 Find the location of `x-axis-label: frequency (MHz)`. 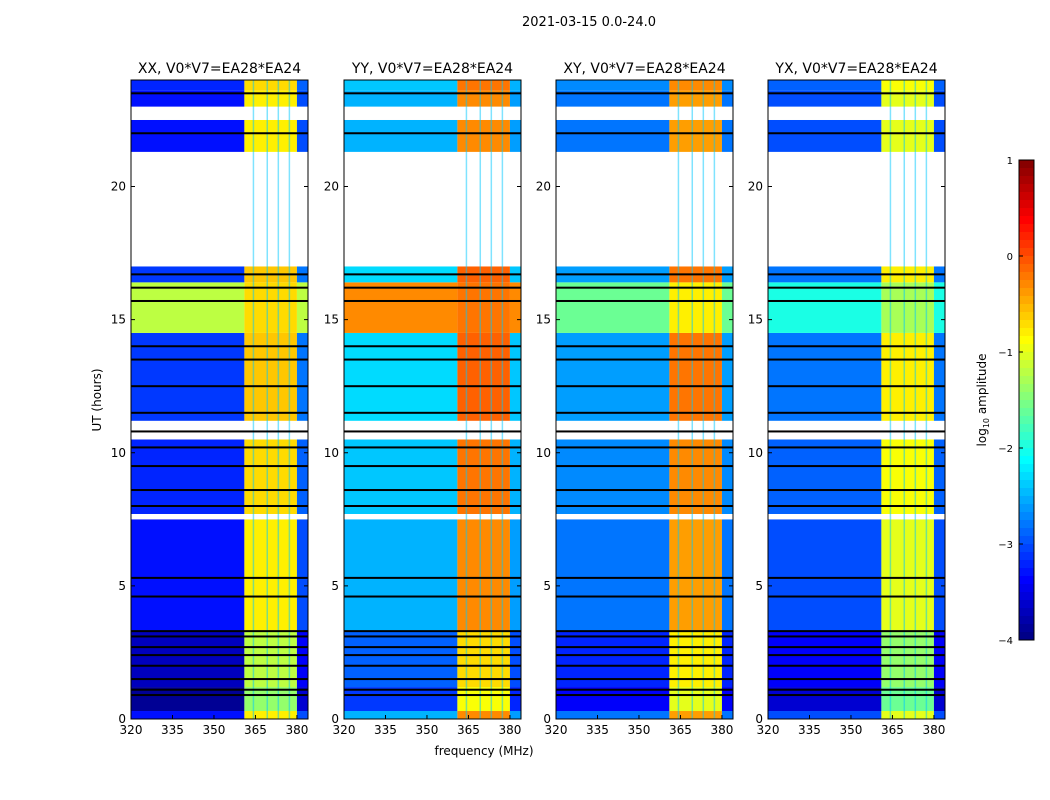

x-axis-label: frequency (MHz) is located at coordinates (483, 751).